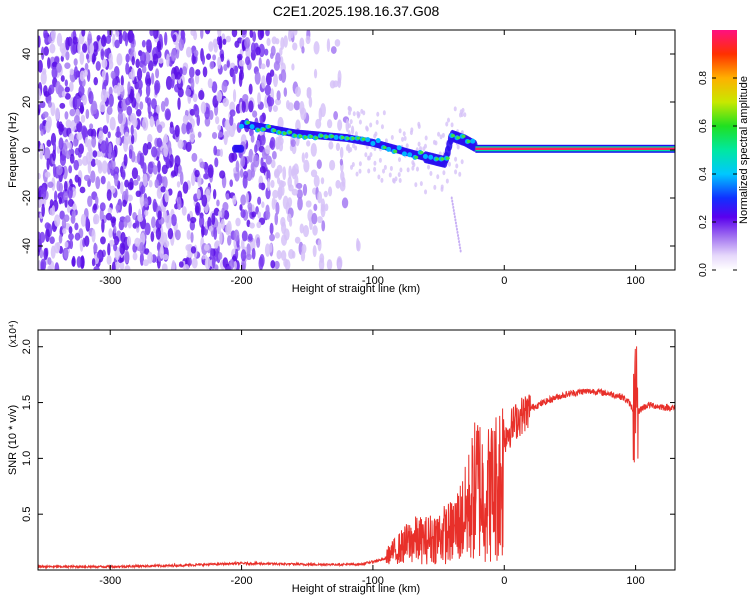 Image resolution: width=750 pixels, height=600 pixels. What do you see at coordinates (635, 281) in the screenshot?
I see `spectrogram-x-tick-label: 100` at bounding box center [635, 281].